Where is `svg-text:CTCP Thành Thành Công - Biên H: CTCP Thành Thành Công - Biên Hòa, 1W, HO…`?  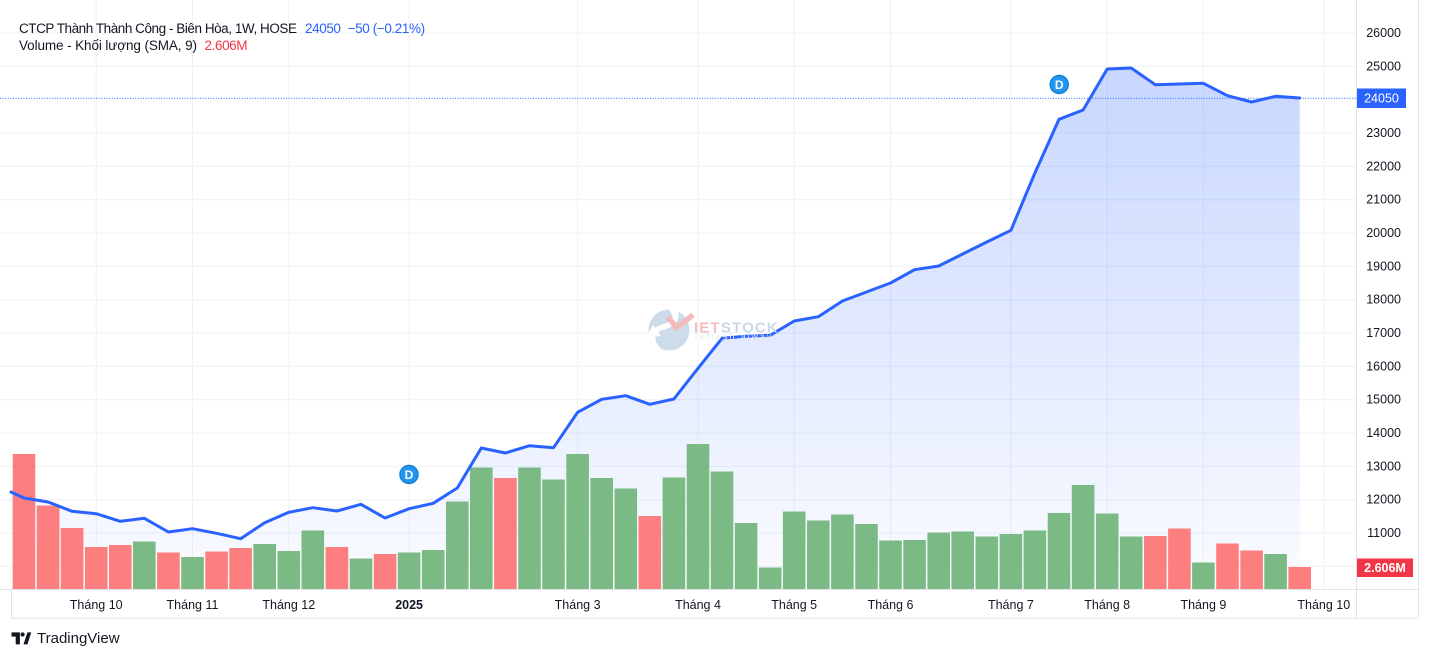
svg-text:CTCP Thành Thành Công - Biên H: CTCP Thành Thành Công - Biên Hòa, 1W, HO… is located at coordinates (158, 28).